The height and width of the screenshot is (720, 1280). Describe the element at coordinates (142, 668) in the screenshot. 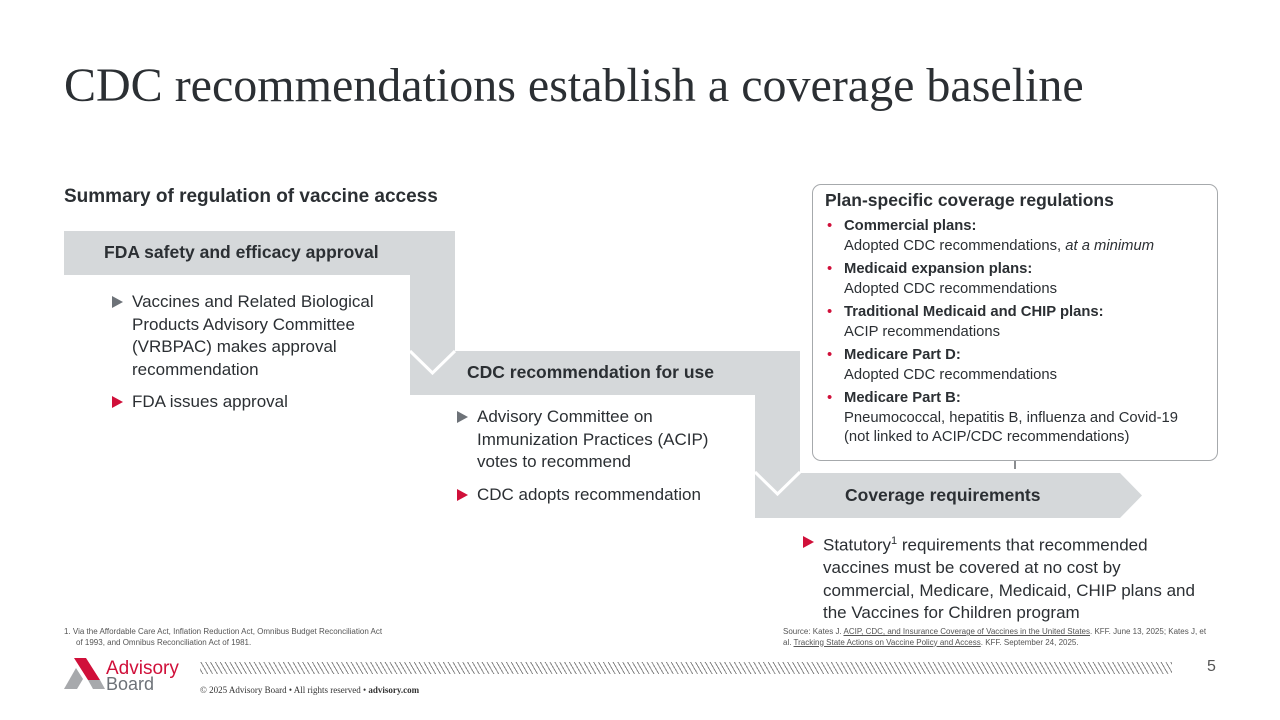

I see `logo-text-advisory: Advisory` at that location.